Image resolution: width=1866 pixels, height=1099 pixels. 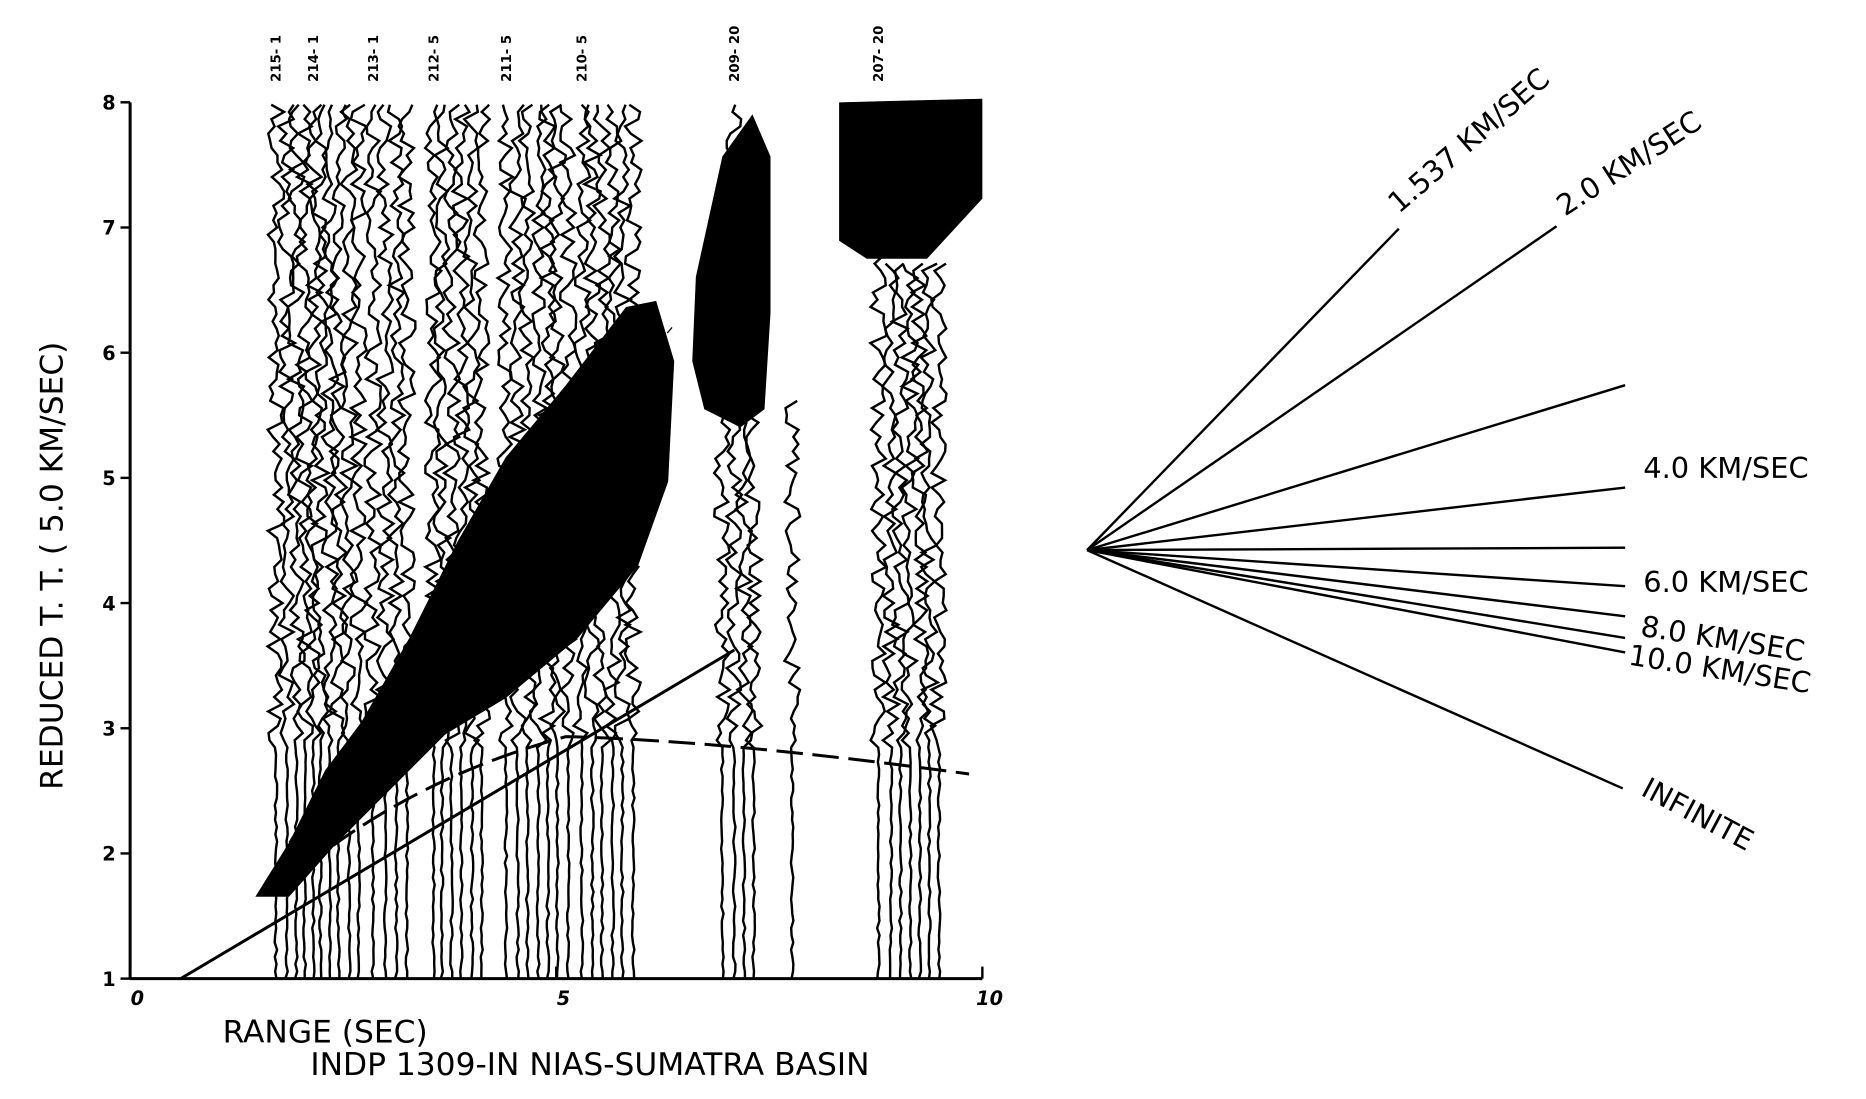 I want to click on trace-label: 211- 5, so click(x=507, y=58).